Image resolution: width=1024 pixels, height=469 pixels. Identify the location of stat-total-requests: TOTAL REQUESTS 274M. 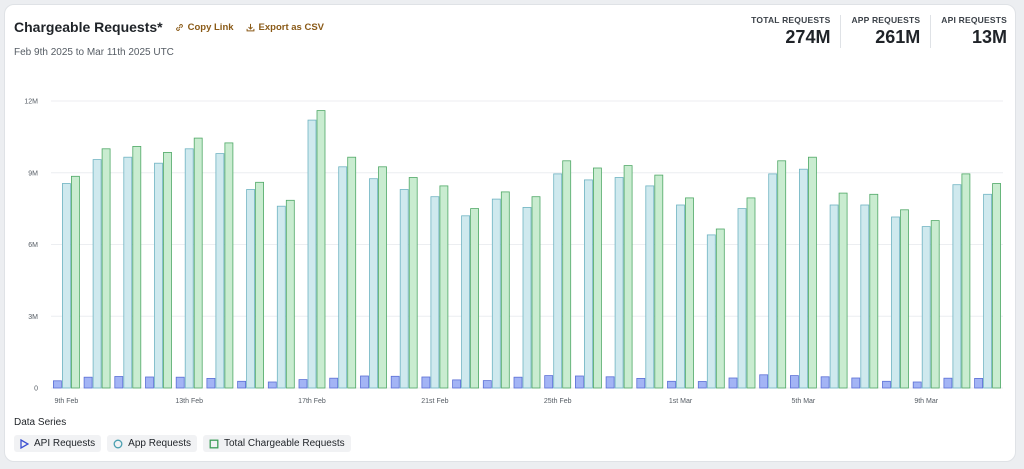
(790, 31).